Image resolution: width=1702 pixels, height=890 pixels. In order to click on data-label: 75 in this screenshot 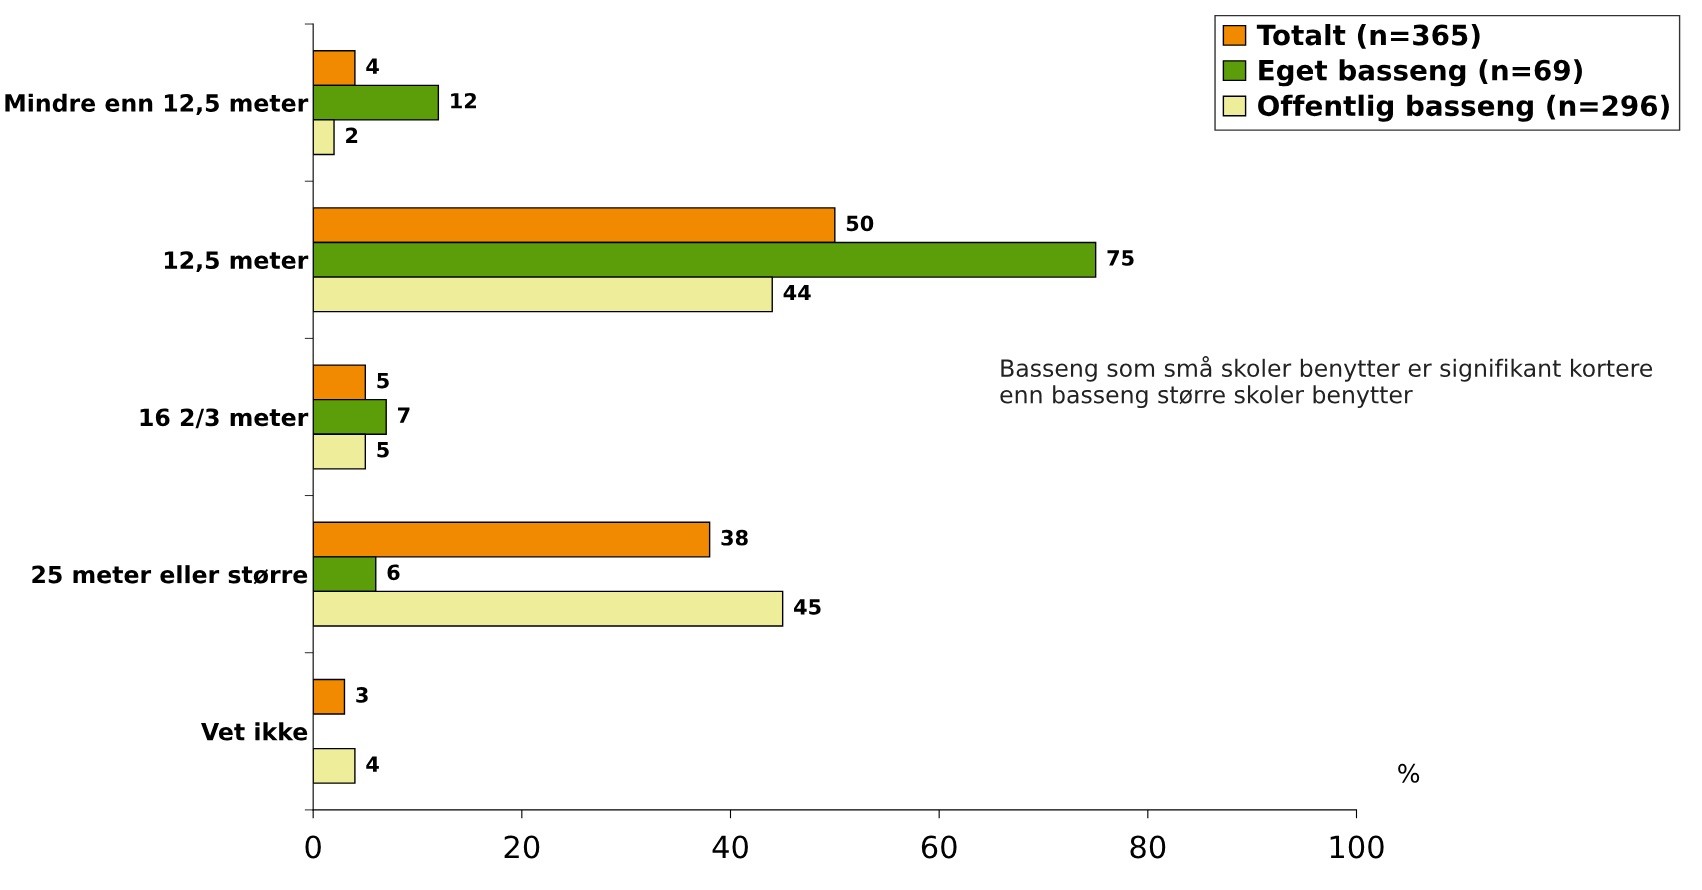, I will do `click(1120, 258)`.